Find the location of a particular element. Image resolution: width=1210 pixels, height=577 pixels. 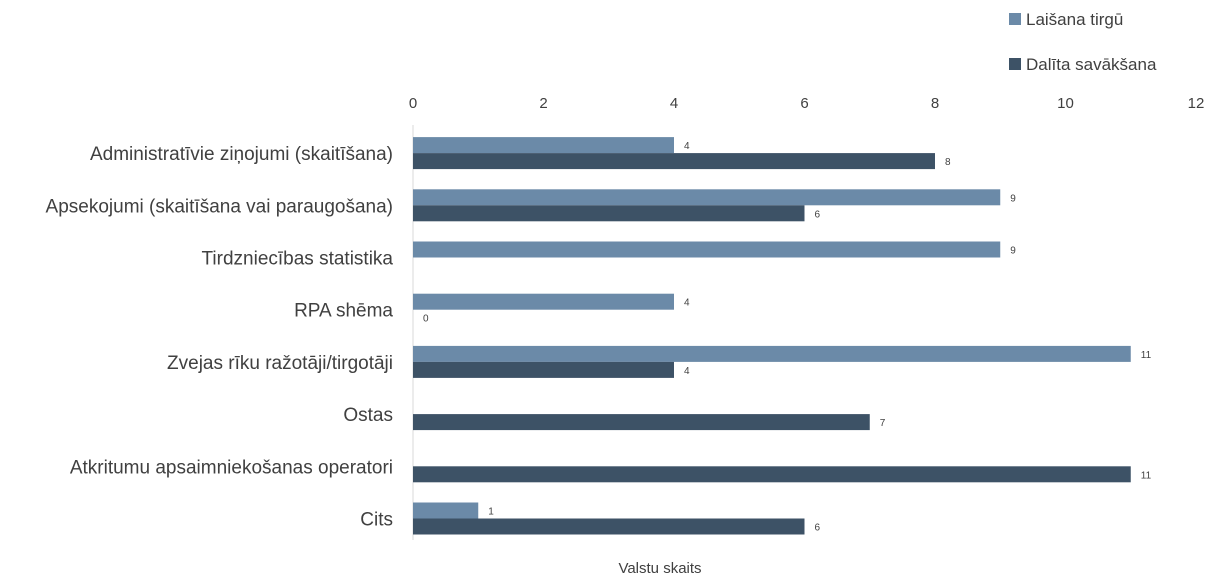

x-tick-label: 4 is located at coordinates (674, 103).